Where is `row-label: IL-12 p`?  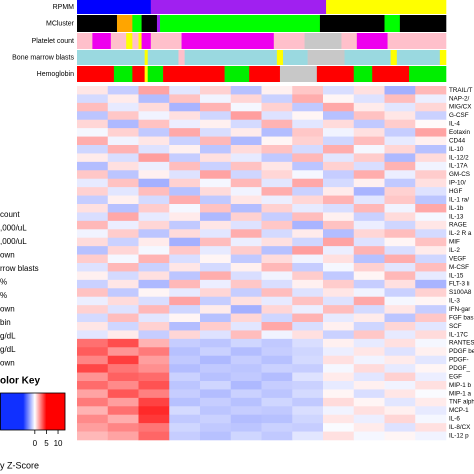
row-label: IL-12 p is located at coordinates (459, 435).